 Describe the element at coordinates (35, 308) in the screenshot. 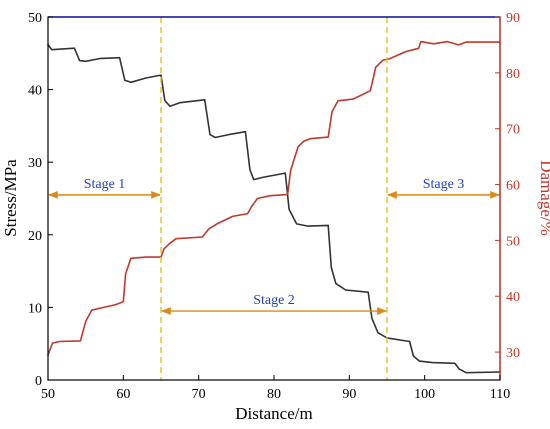

I see `y-left-tick-label: 10` at that location.